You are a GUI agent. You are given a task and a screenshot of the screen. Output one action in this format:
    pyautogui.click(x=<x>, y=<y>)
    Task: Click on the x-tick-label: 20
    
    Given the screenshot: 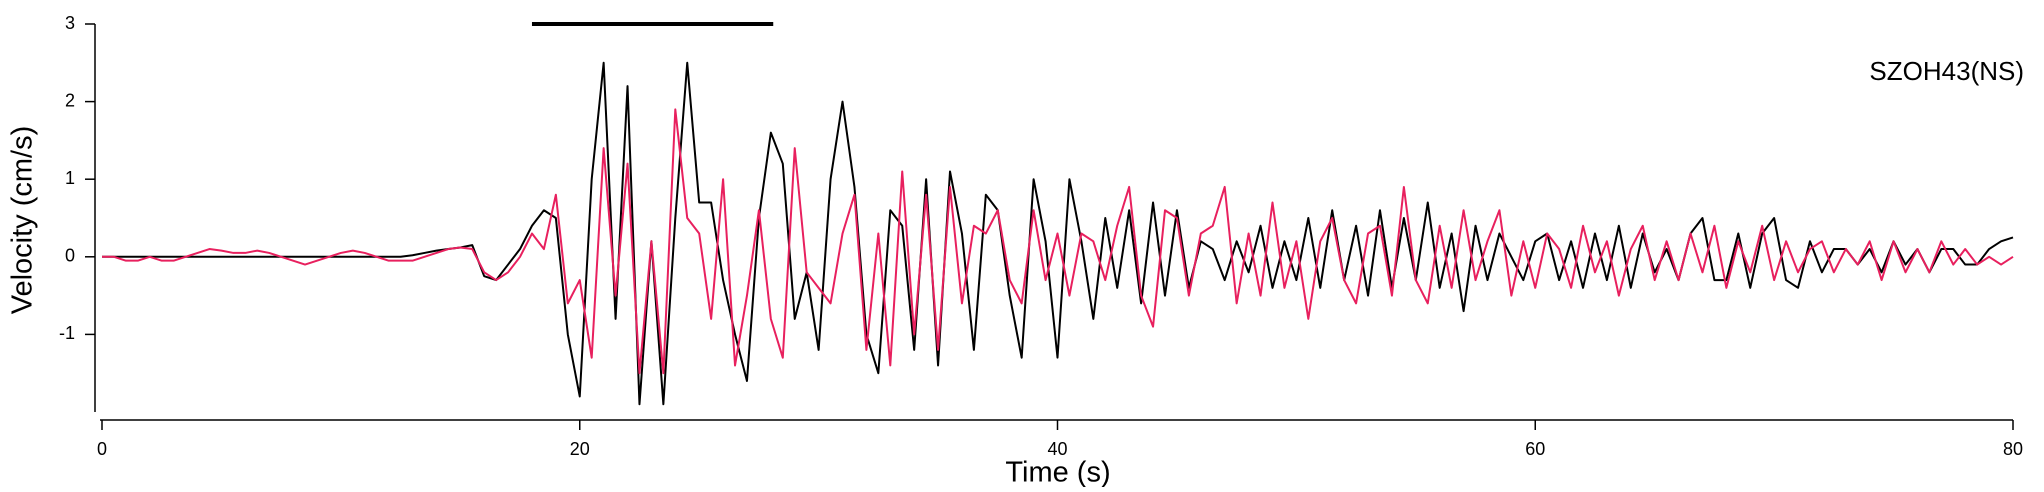 What is the action you would take?
    pyautogui.click(x=580, y=449)
    